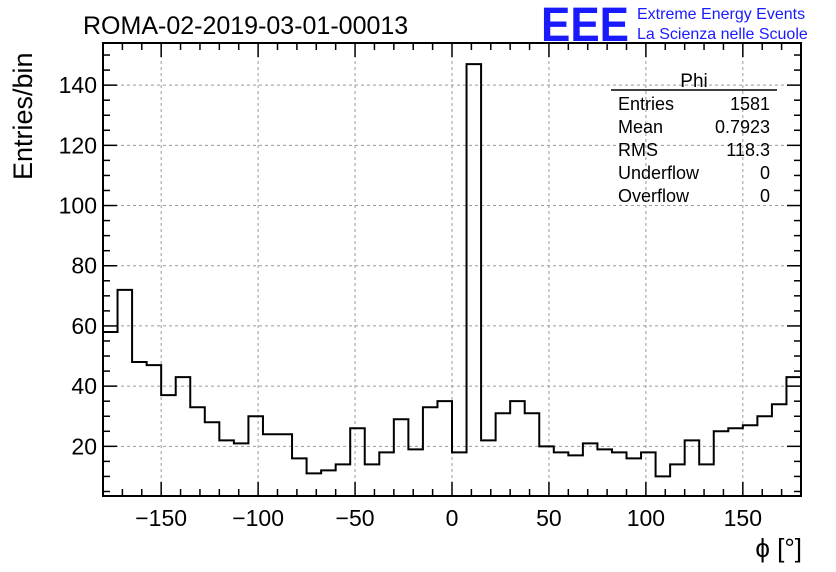  What do you see at coordinates (722, 34) in the screenshot?
I see `eee-logo-line2: La Scienza nelle Scuole` at bounding box center [722, 34].